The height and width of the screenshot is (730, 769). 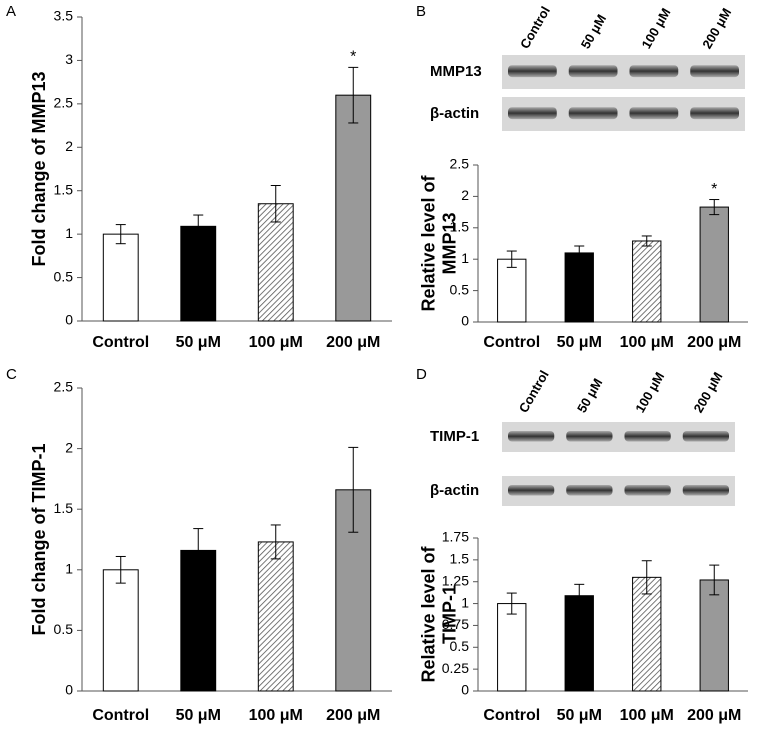 I want to click on y-axis-label: Fold change of MMP13, so click(x=39, y=168).